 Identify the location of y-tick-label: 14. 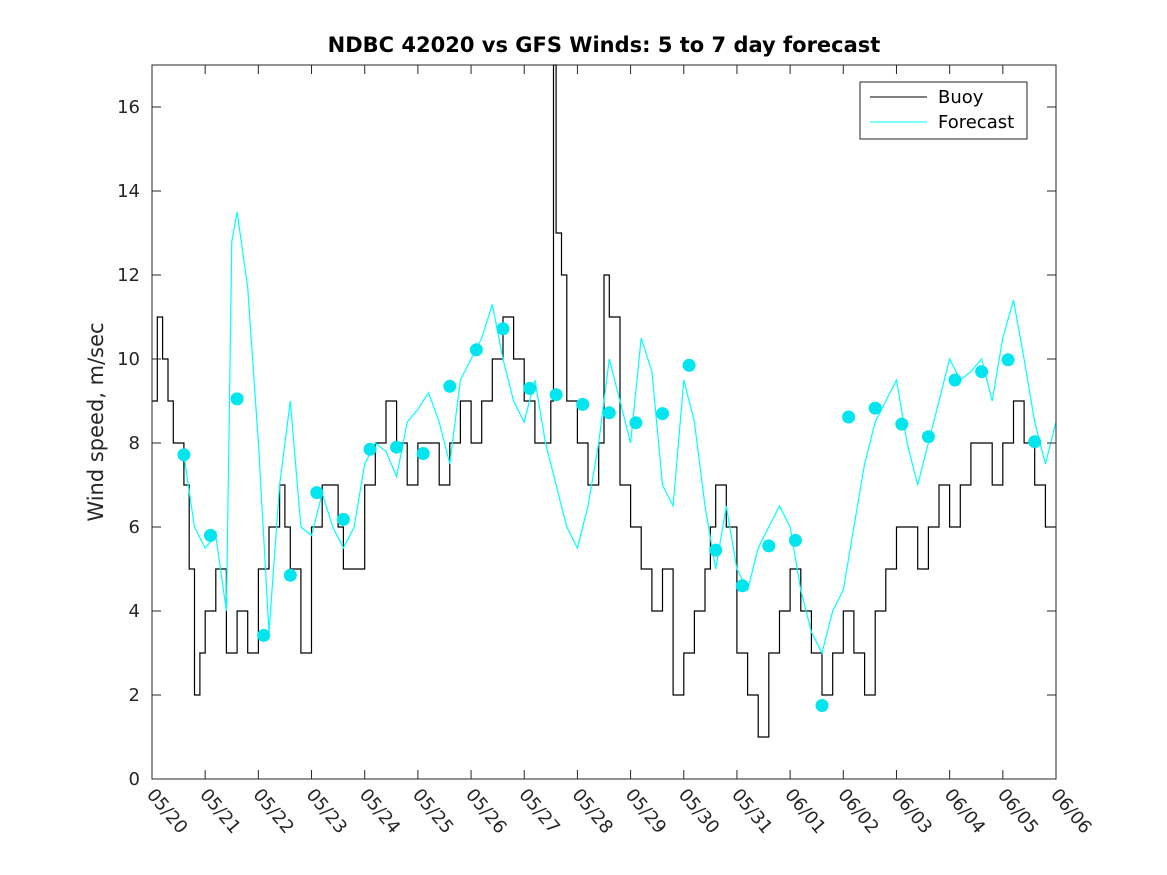
(128, 191).